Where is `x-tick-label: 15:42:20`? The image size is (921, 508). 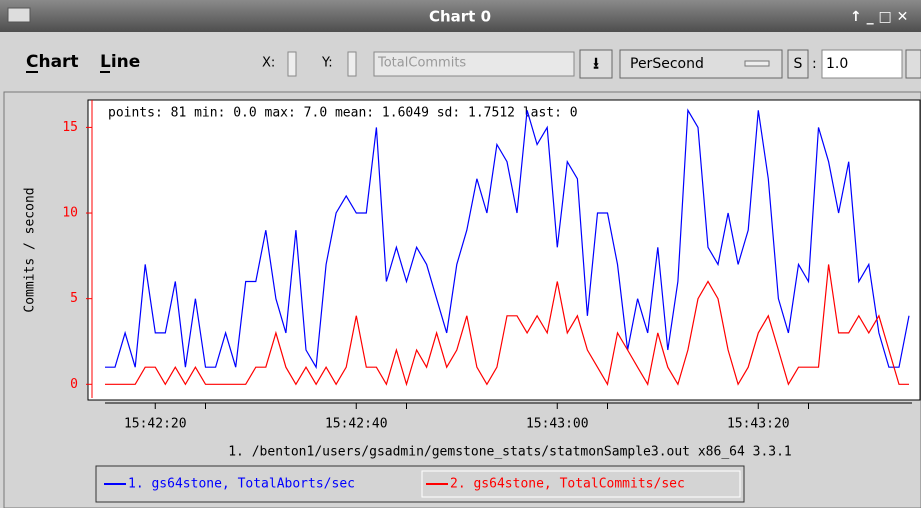 x-tick-label: 15:42:20 is located at coordinates (155, 424).